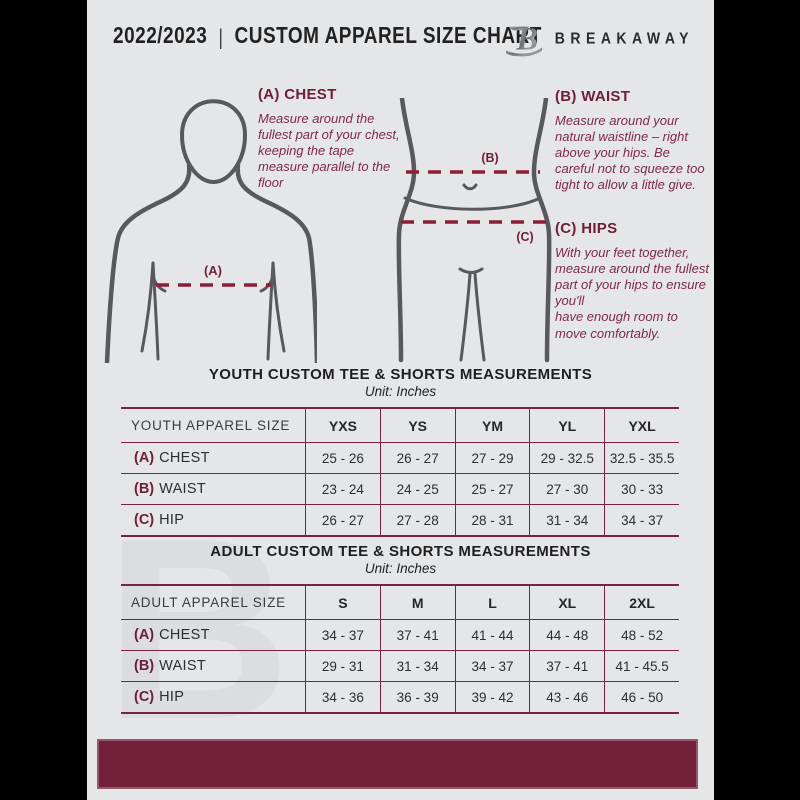 The image size is (800, 800). What do you see at coordinates (342, 489) in the screenshot?
I see `table-cell: 23 - 24` at bounding box center [342, 489].